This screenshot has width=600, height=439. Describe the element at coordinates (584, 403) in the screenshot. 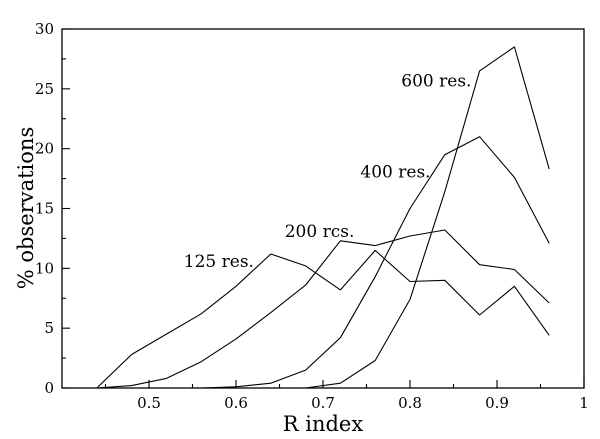

I see `x-tick-label: 1` at that location.